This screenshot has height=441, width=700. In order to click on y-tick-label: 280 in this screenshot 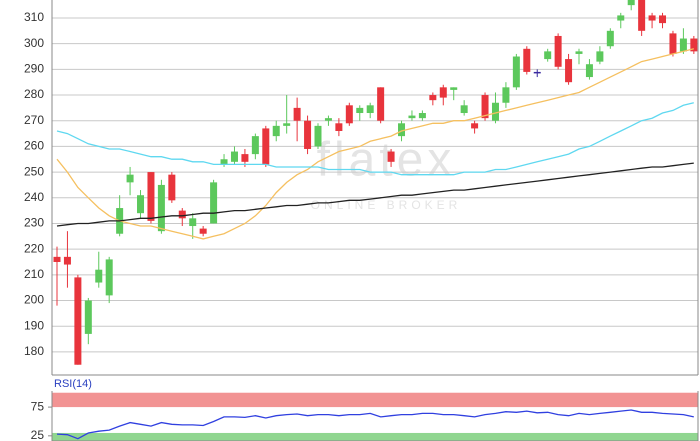, I will do `click(34, 94)`.